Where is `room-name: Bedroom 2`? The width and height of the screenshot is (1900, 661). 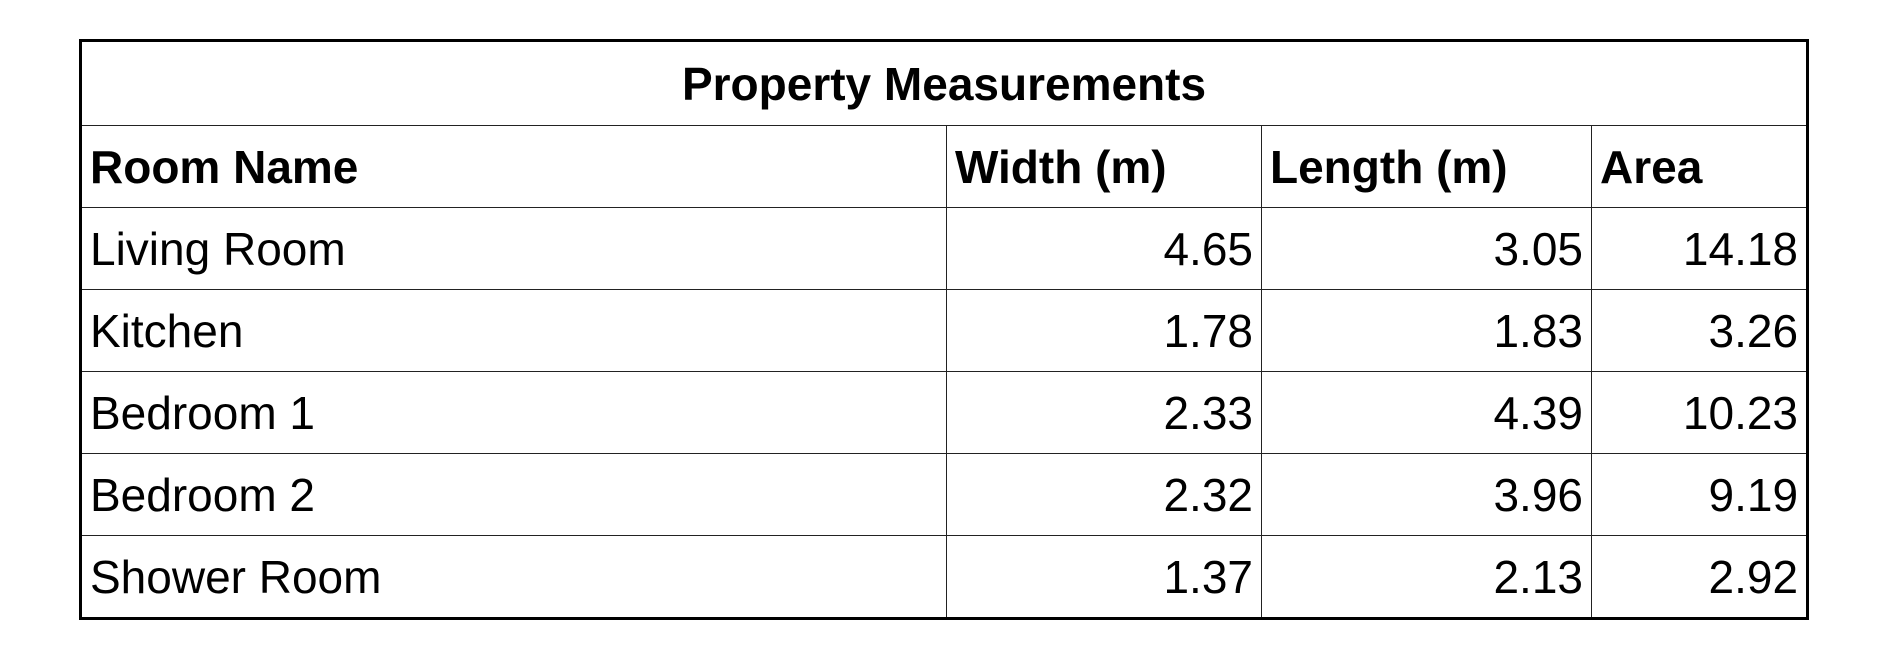
room-name: Bedroom 2 is located at coordinates (513, 494).